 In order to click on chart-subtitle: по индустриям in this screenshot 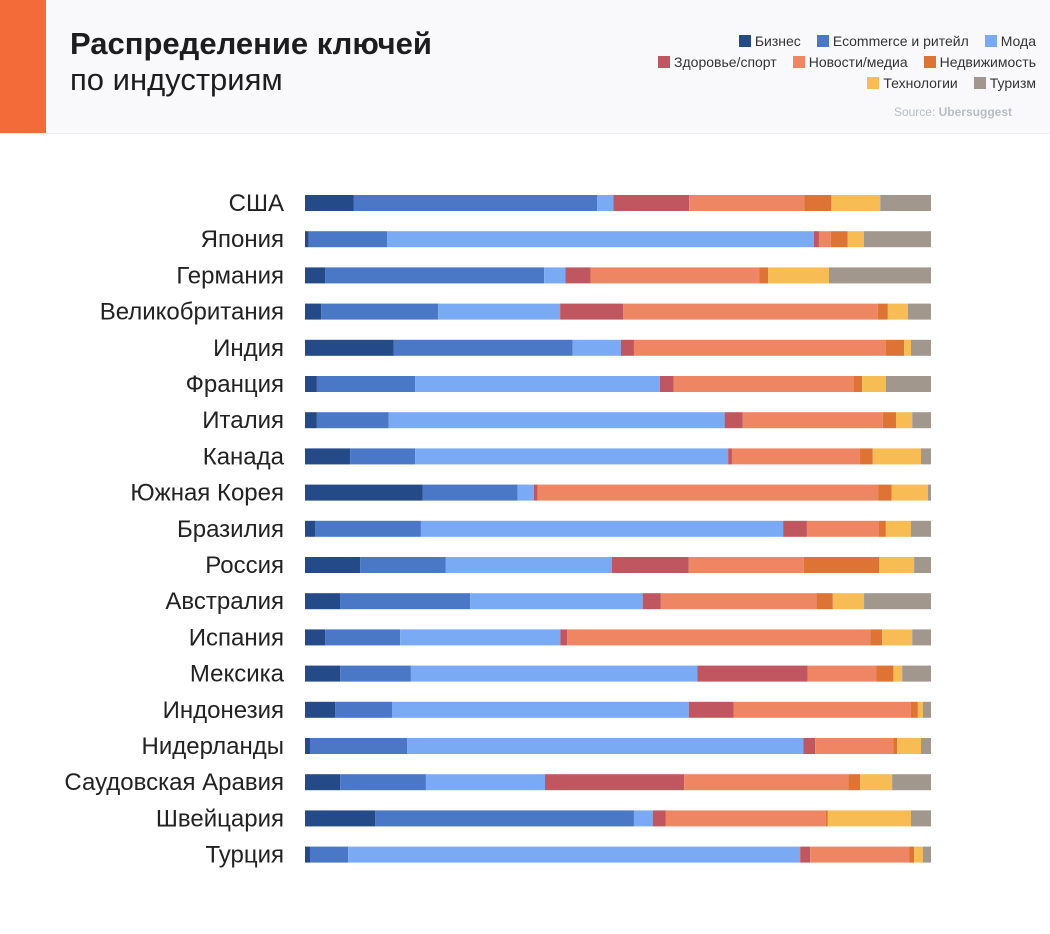, I will do `click(176, 79)`.